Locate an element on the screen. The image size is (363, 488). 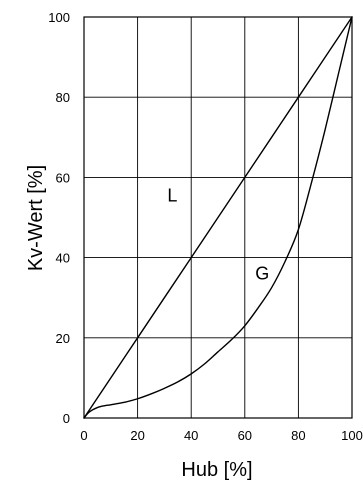
x-tick-label: 0 is located at coordinates (83, 435).